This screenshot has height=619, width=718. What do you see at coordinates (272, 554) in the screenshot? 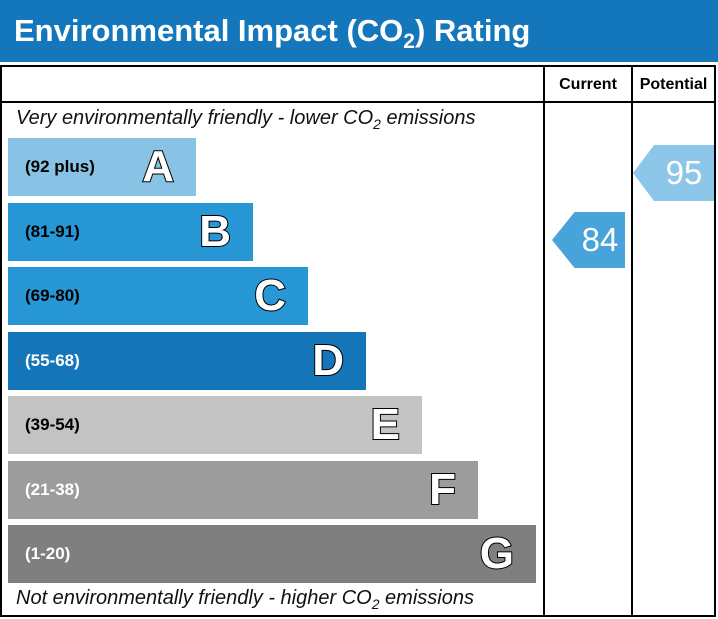
I see `band-g: (1-20) G` at bounding box center [272, 554].